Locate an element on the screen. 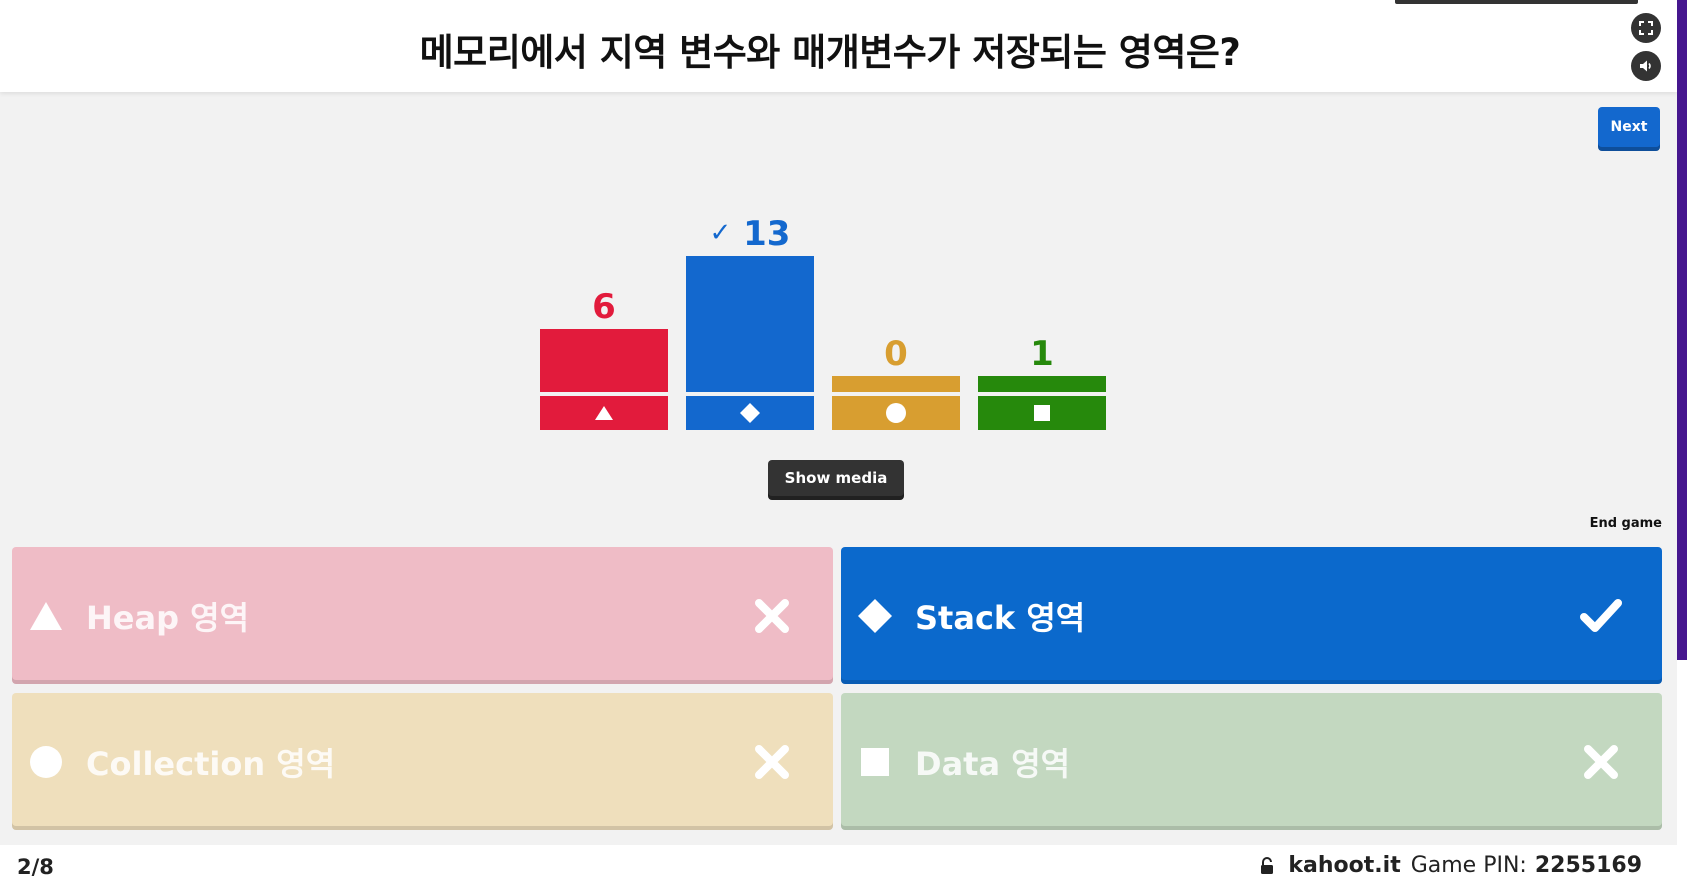 This screenshot has height=887, width=1687. window-edge-lower is located at coordinates (1682, 773).